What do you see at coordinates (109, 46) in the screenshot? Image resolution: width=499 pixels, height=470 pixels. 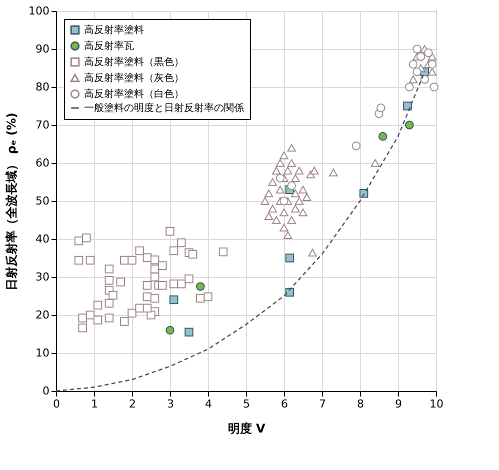 I see `legend-label: 高反射率瓦` at bounding box center [109, 46].